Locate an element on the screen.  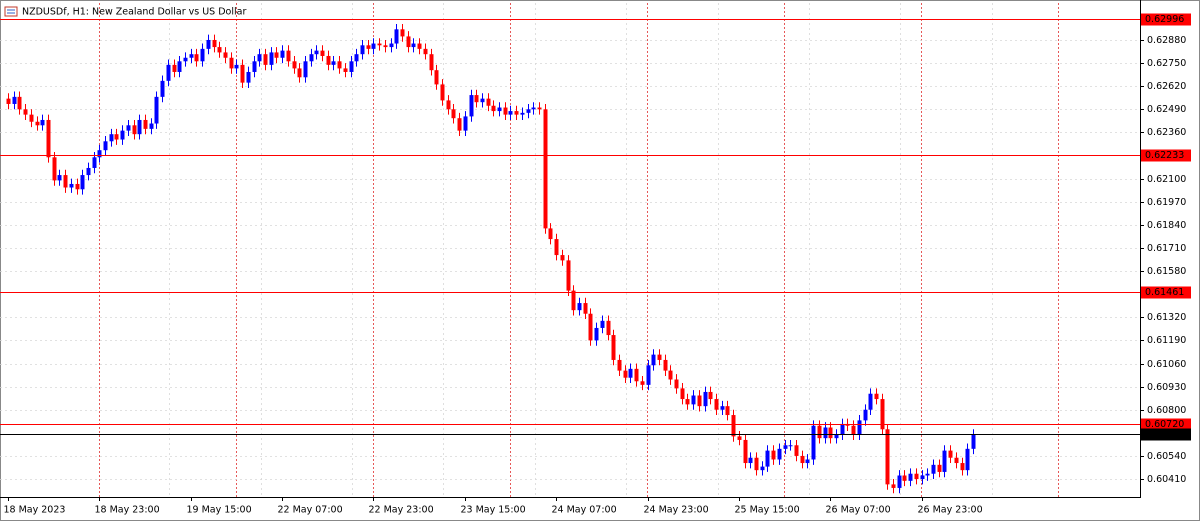
x-tick-label: 26 May 23:00 is located at coordinates (950, 510).